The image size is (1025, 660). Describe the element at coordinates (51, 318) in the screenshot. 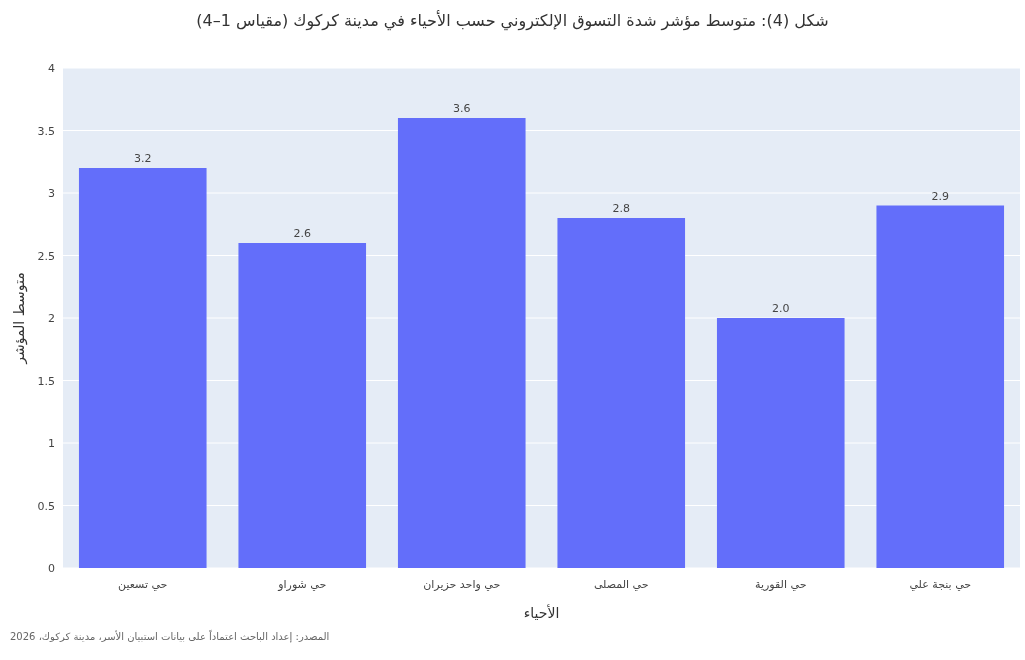

I see `y-tick-label: 2` at that location.